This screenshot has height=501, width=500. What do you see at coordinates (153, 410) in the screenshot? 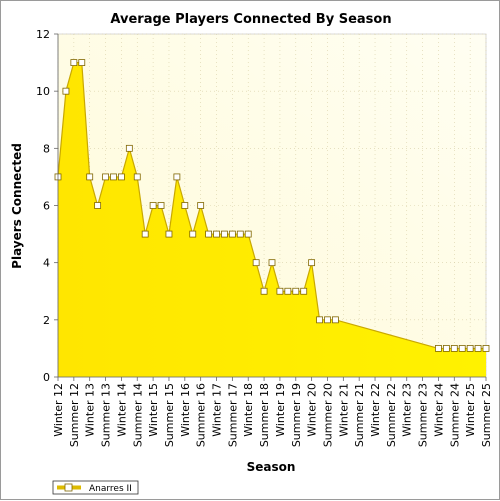
I see `x-tick-label: Winter 15` at bounding box center [153, 410].